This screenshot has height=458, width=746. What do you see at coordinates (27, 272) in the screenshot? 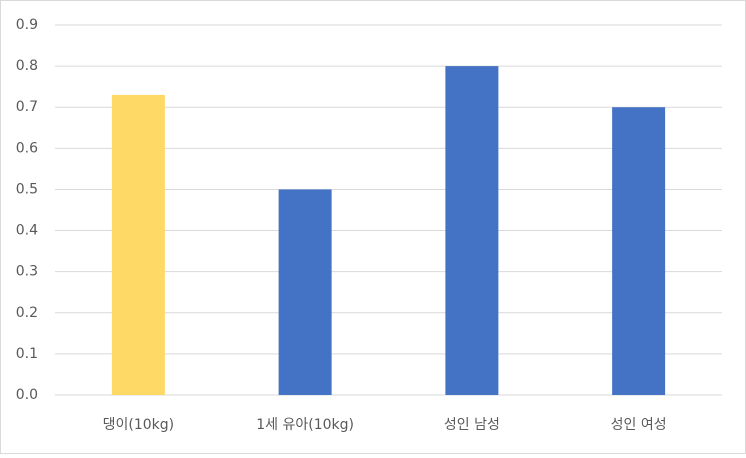
I see `y-tick-label: 0.3` at bounding box center [27, 272].